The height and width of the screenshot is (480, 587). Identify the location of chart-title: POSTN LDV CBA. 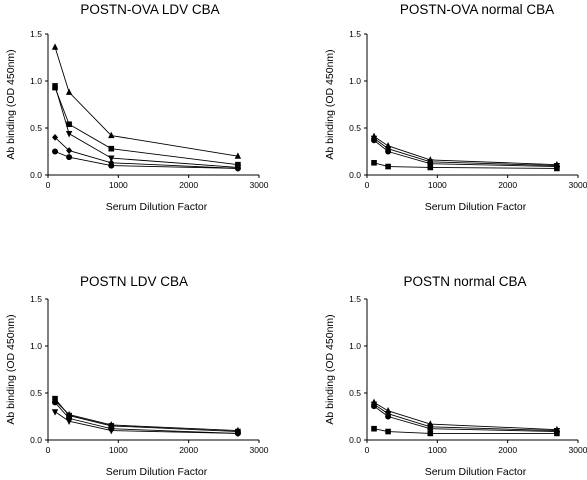
(134, 281).